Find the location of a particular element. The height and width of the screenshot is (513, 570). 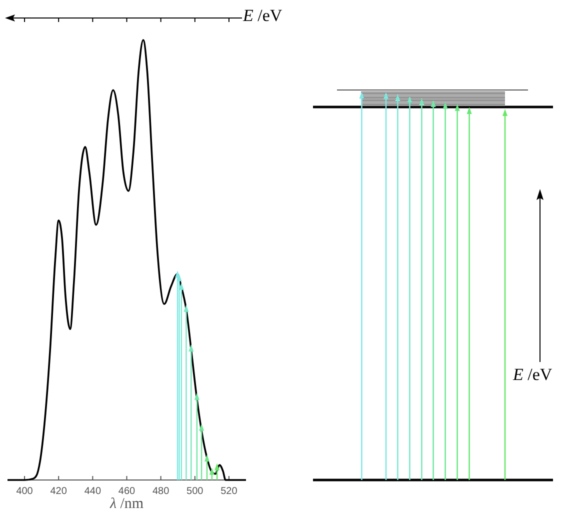

x-tick-label: 460 is located at coordinates (127, 491).